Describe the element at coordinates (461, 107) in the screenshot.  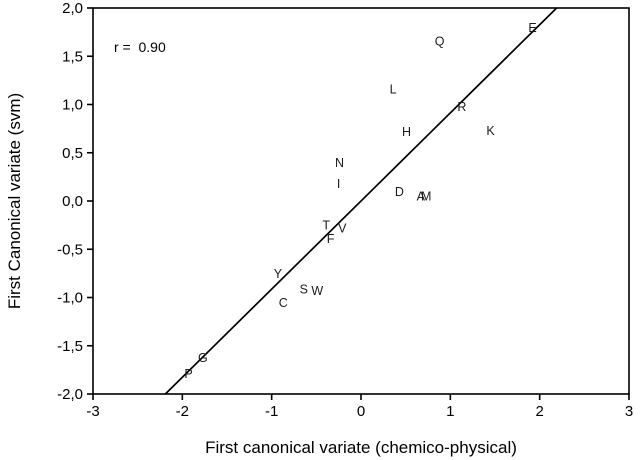
I see `data-point-R: R` at that location.